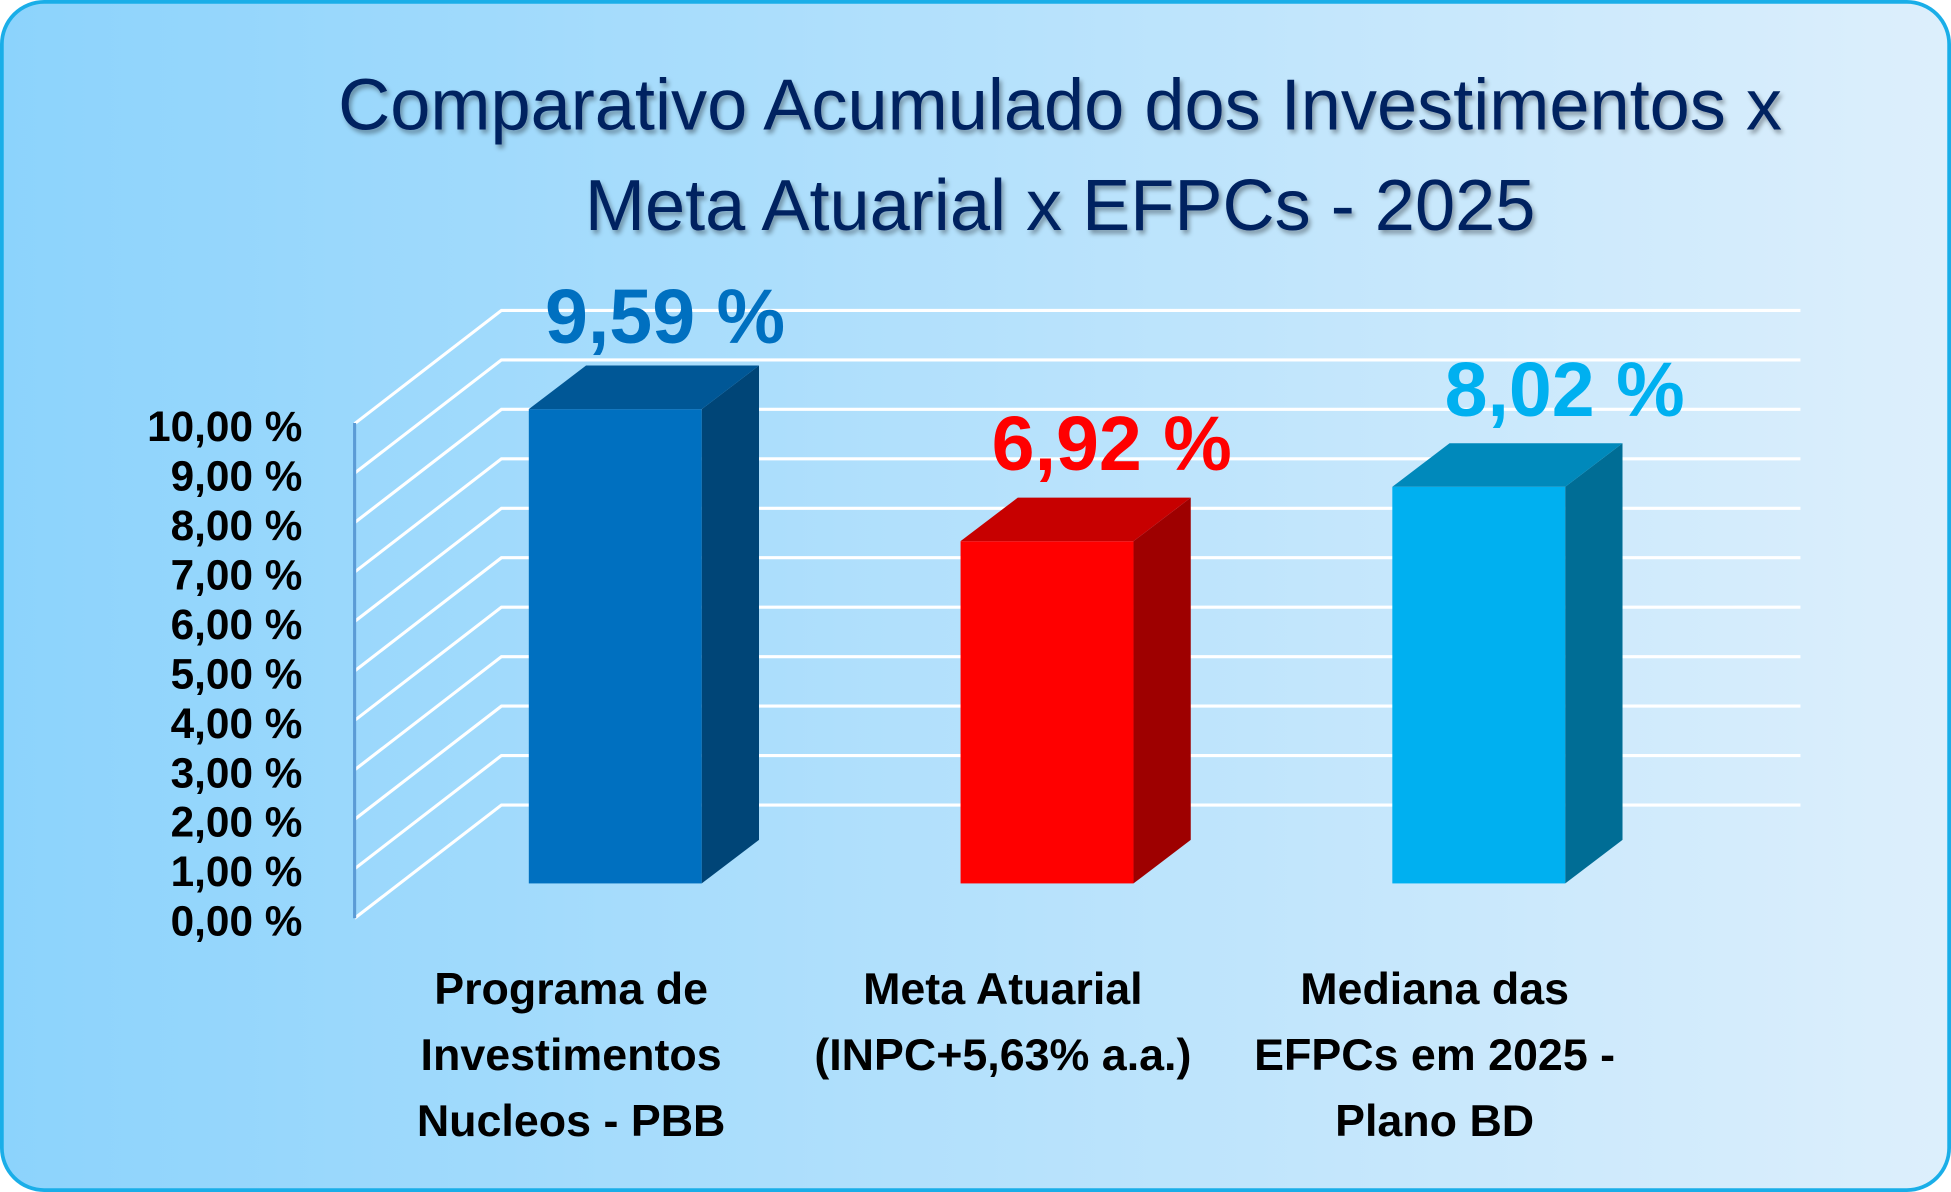 This screenshot has width=1951, height=1192. Describe the element at coordinates (1434, 989) in the screenshot. I see `category-label: Mediana das` at that location.